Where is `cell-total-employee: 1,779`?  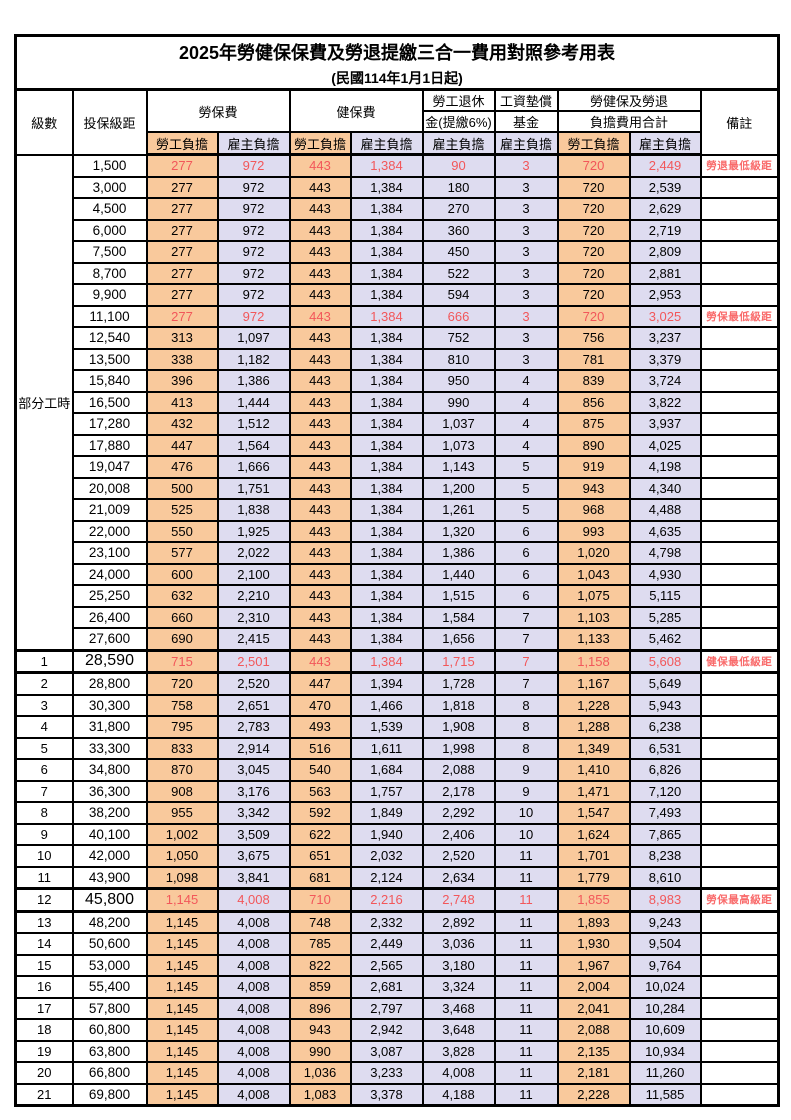
cell-total-employee: 1,779 is located at coordinates (593, 877).